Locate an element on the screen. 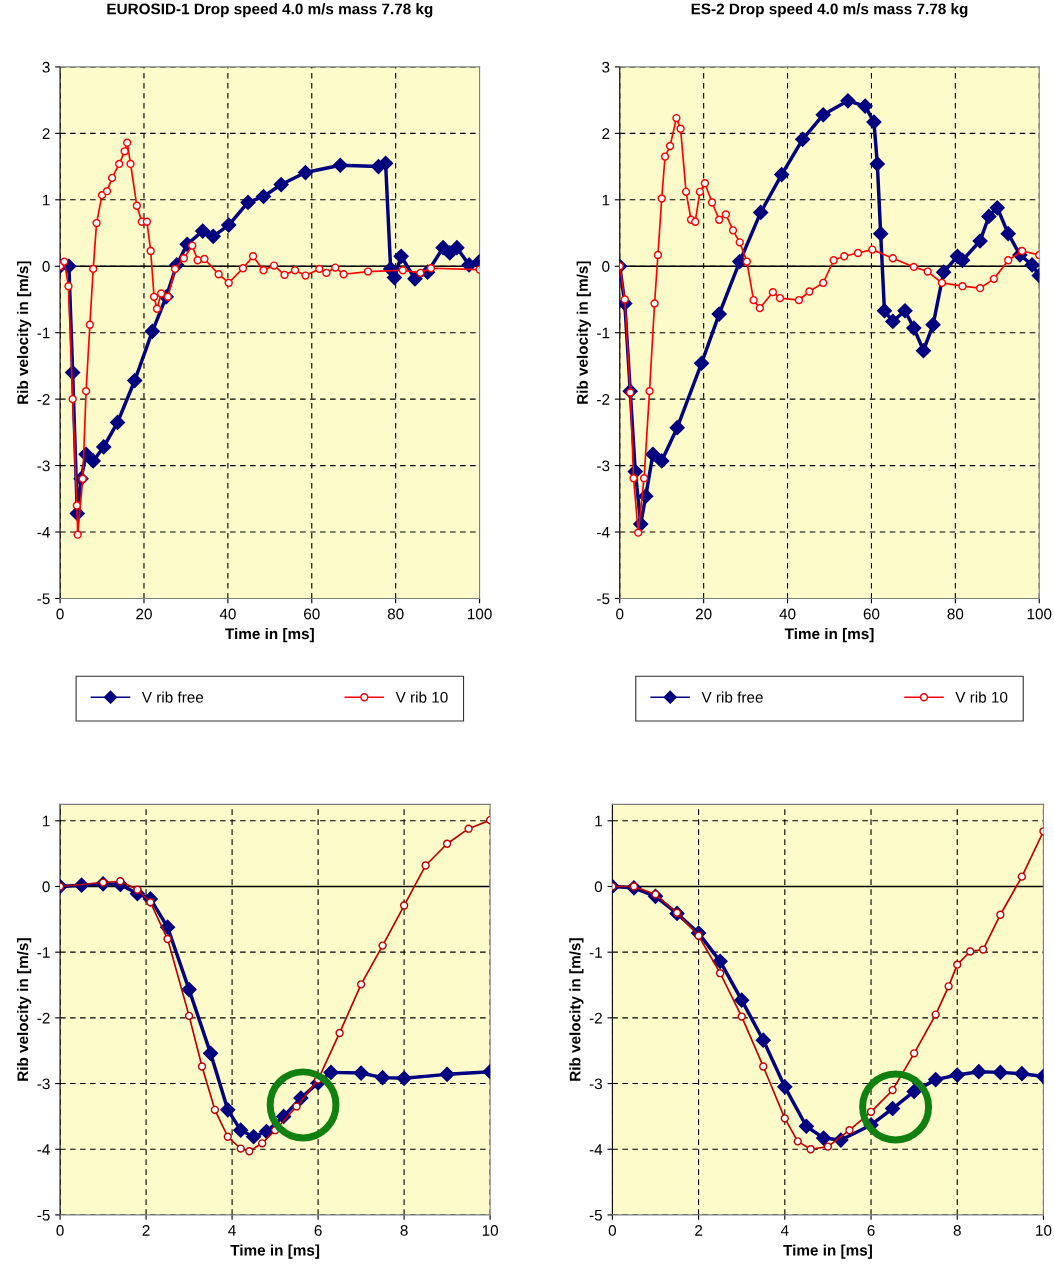  chart-title: EUROSID-1 Drop speed 4.0 m/s mass 7.78 kg is located at coordinates (270, 10).